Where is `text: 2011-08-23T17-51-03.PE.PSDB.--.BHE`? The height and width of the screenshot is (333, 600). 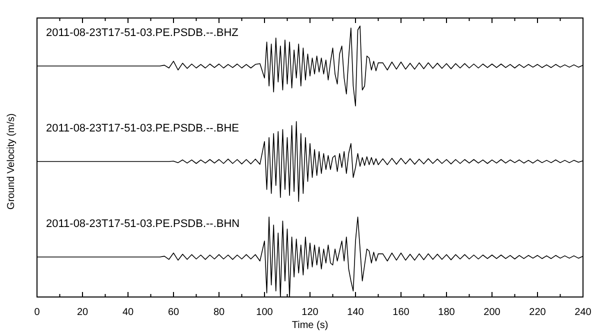
text: 2011-08-23T17-51-03.PE.PSDB.--.BHE is located at coordinates (142, 128).